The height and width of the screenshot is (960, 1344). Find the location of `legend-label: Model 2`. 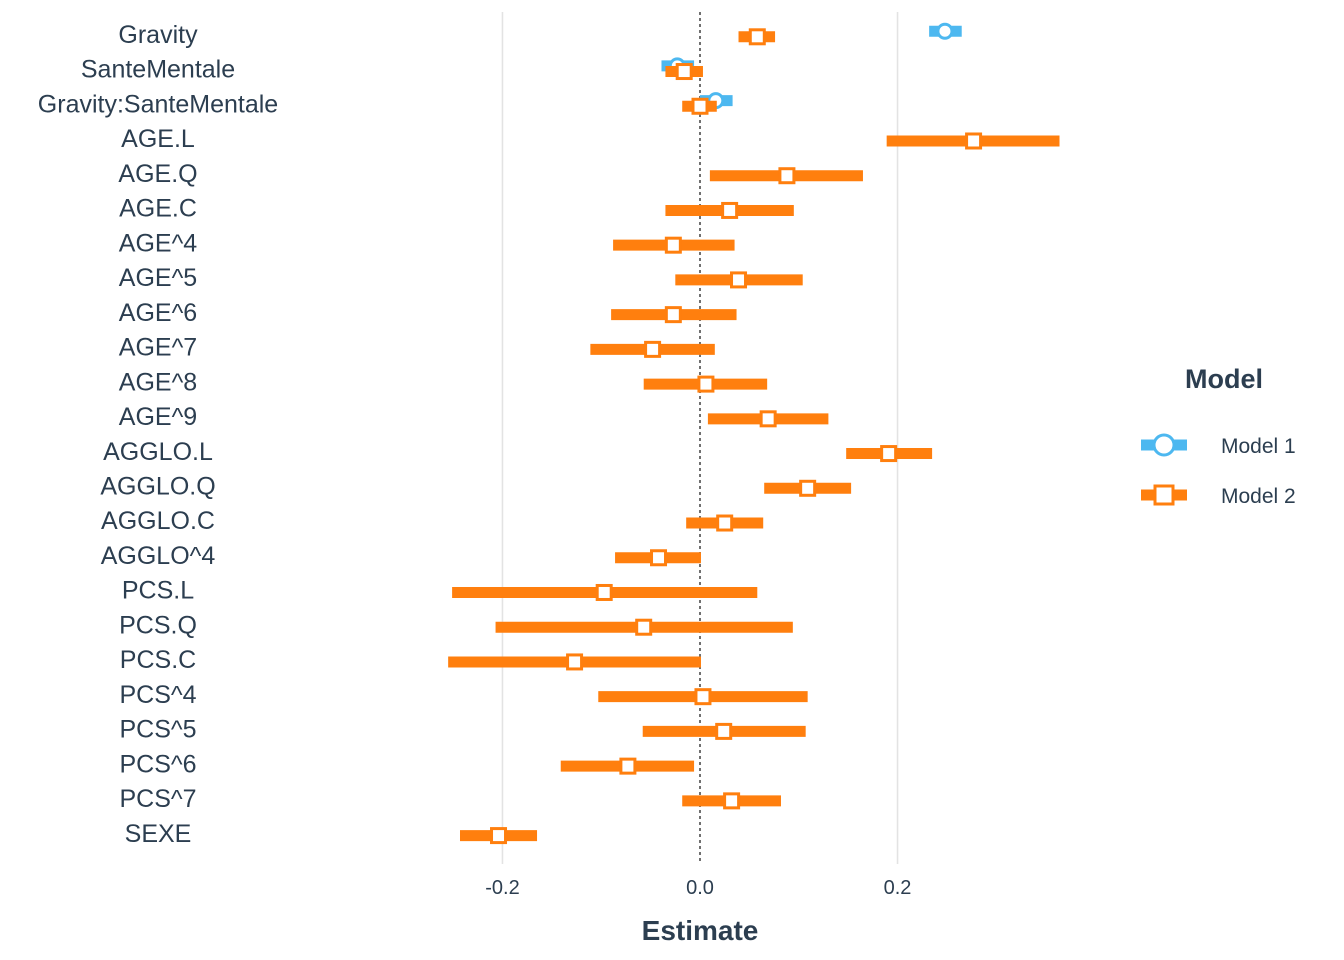

legend-label: Model 2 is located at coordinates (1258, 496).